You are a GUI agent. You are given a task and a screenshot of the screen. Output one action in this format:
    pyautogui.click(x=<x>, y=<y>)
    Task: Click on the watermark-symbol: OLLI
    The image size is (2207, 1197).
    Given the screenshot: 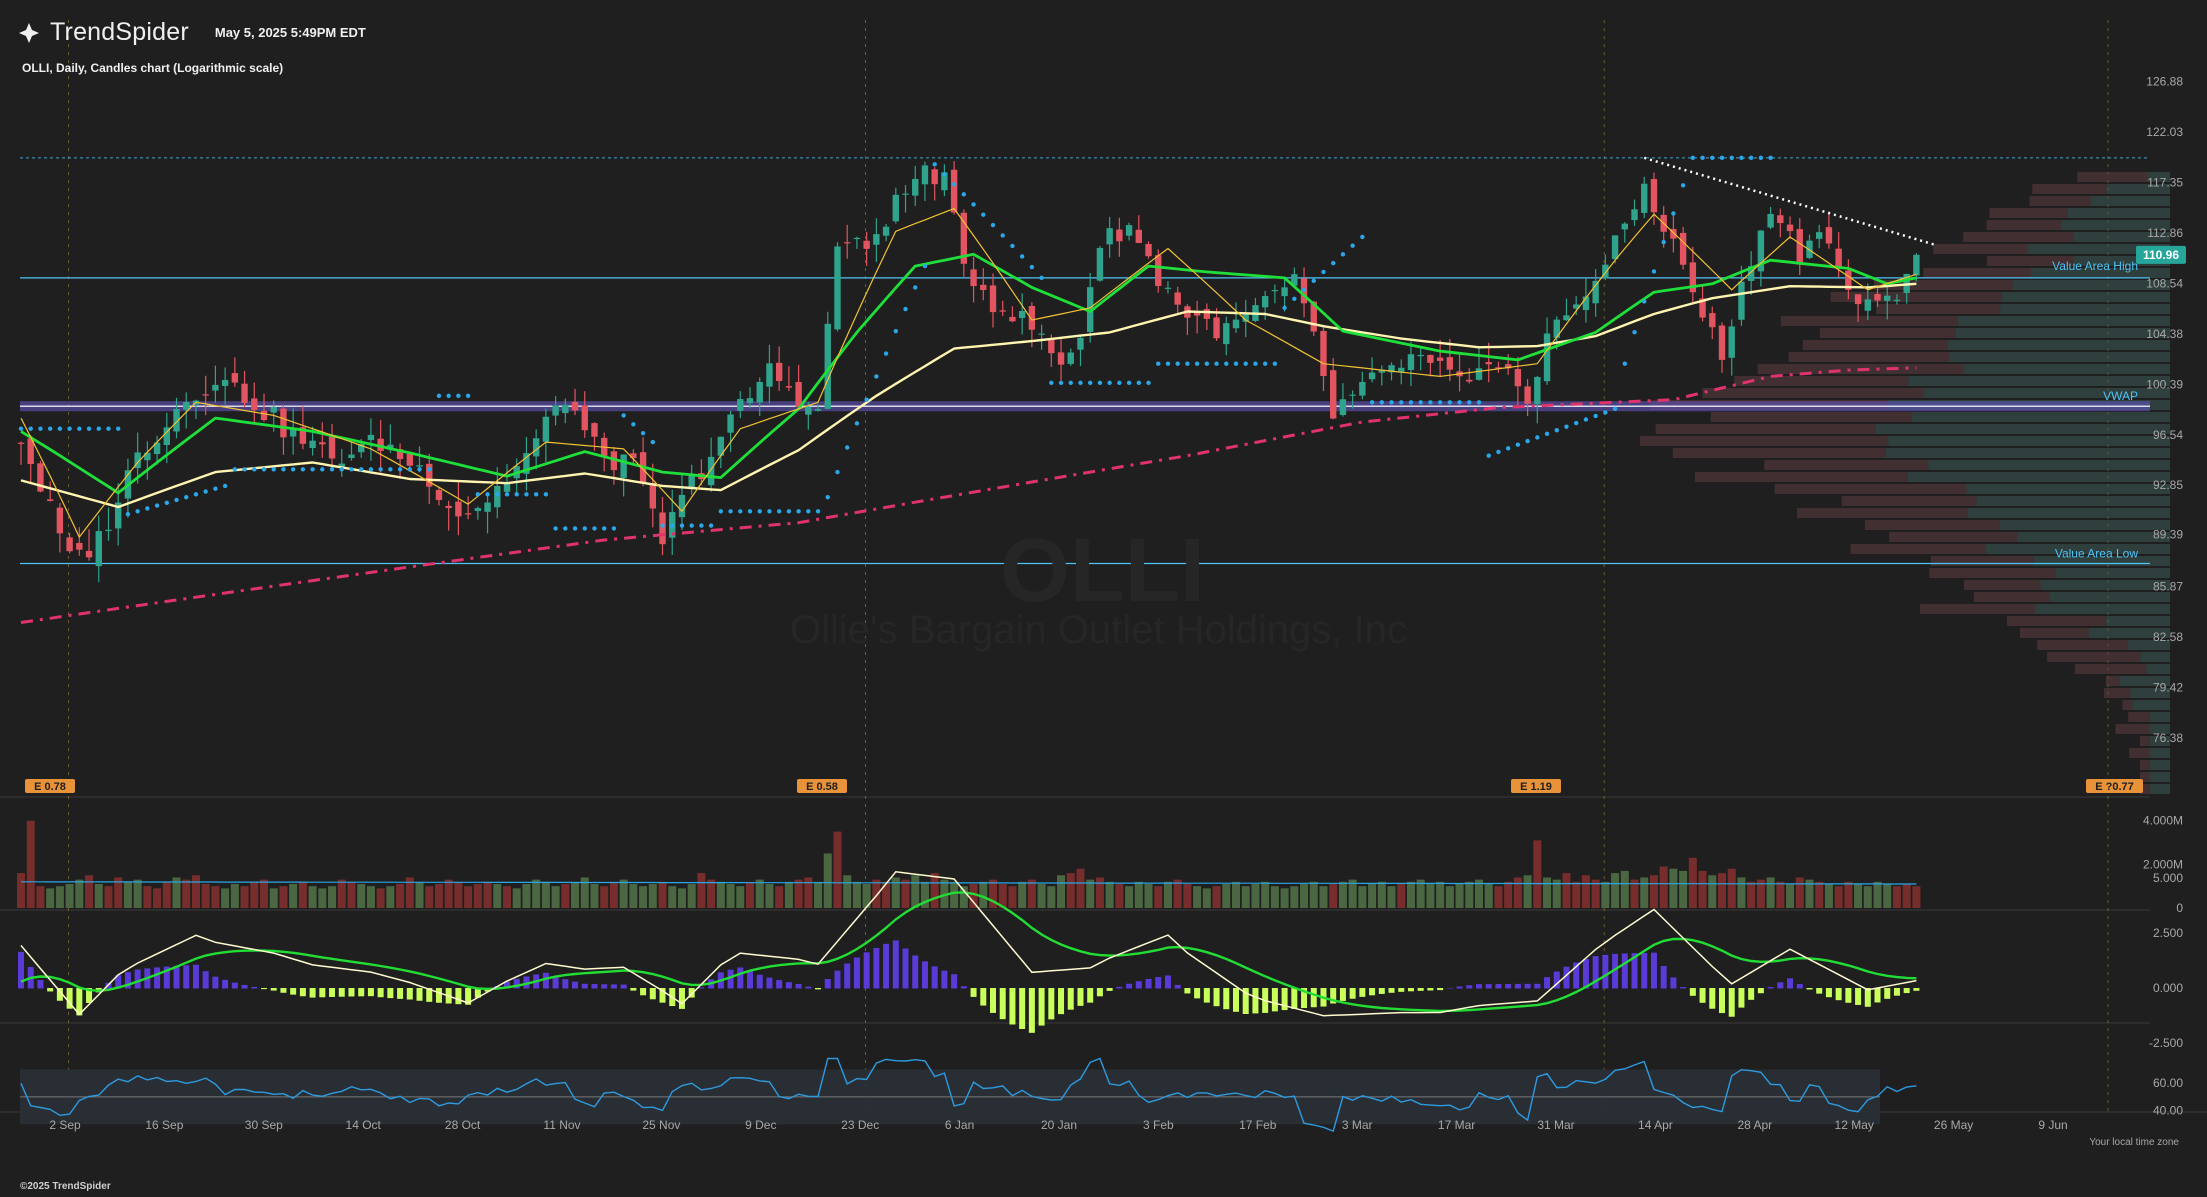 What is the action you would take?
    pyautogui.click(x=1102, y=571)
    